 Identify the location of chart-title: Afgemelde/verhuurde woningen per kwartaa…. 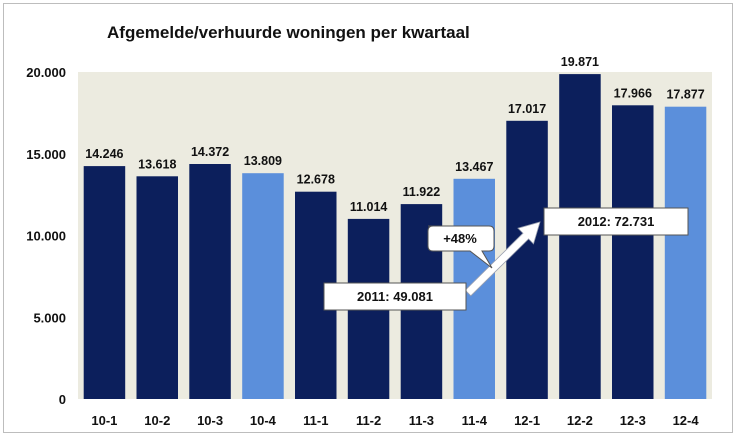
(288, 32).